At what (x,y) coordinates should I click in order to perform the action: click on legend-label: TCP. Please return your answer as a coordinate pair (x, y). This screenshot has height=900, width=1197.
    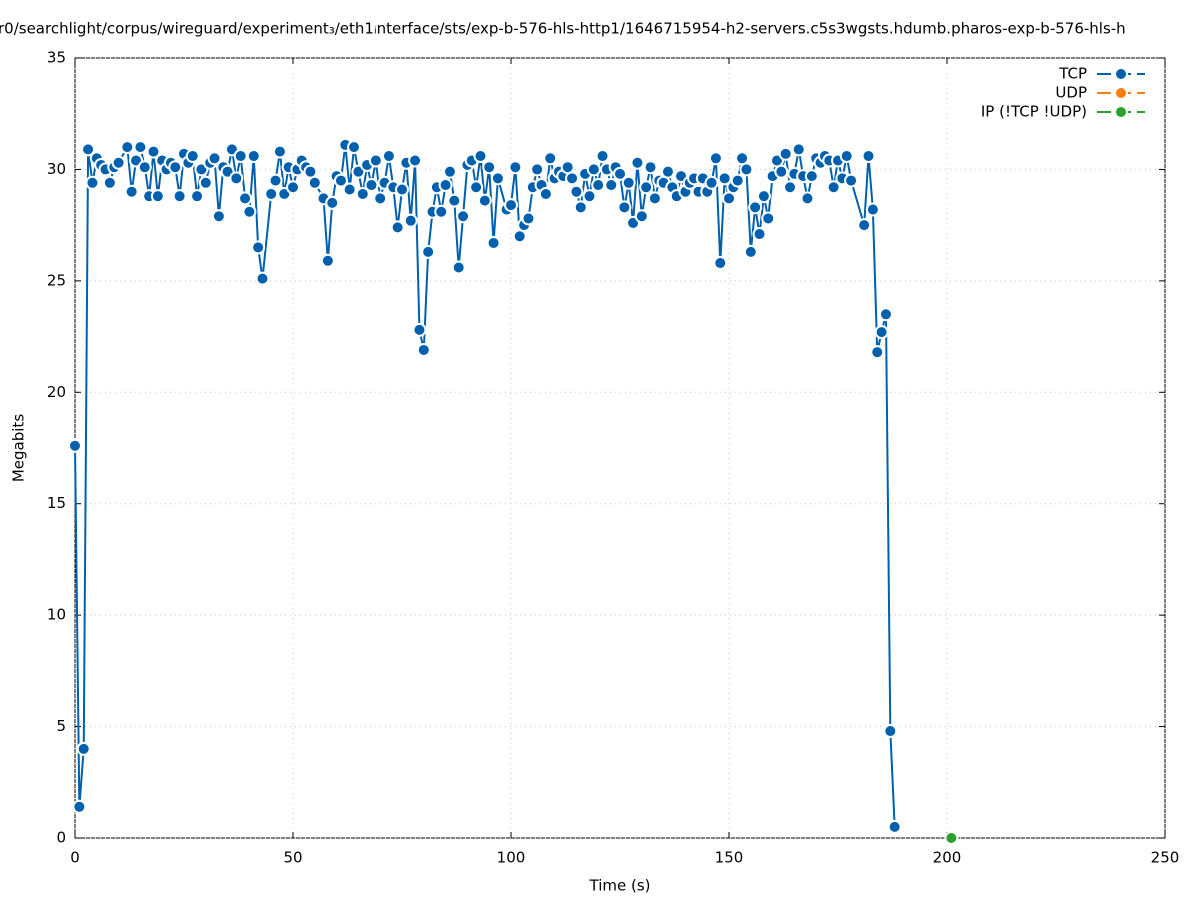
    Looking at the image, I should click on (1072, 74).